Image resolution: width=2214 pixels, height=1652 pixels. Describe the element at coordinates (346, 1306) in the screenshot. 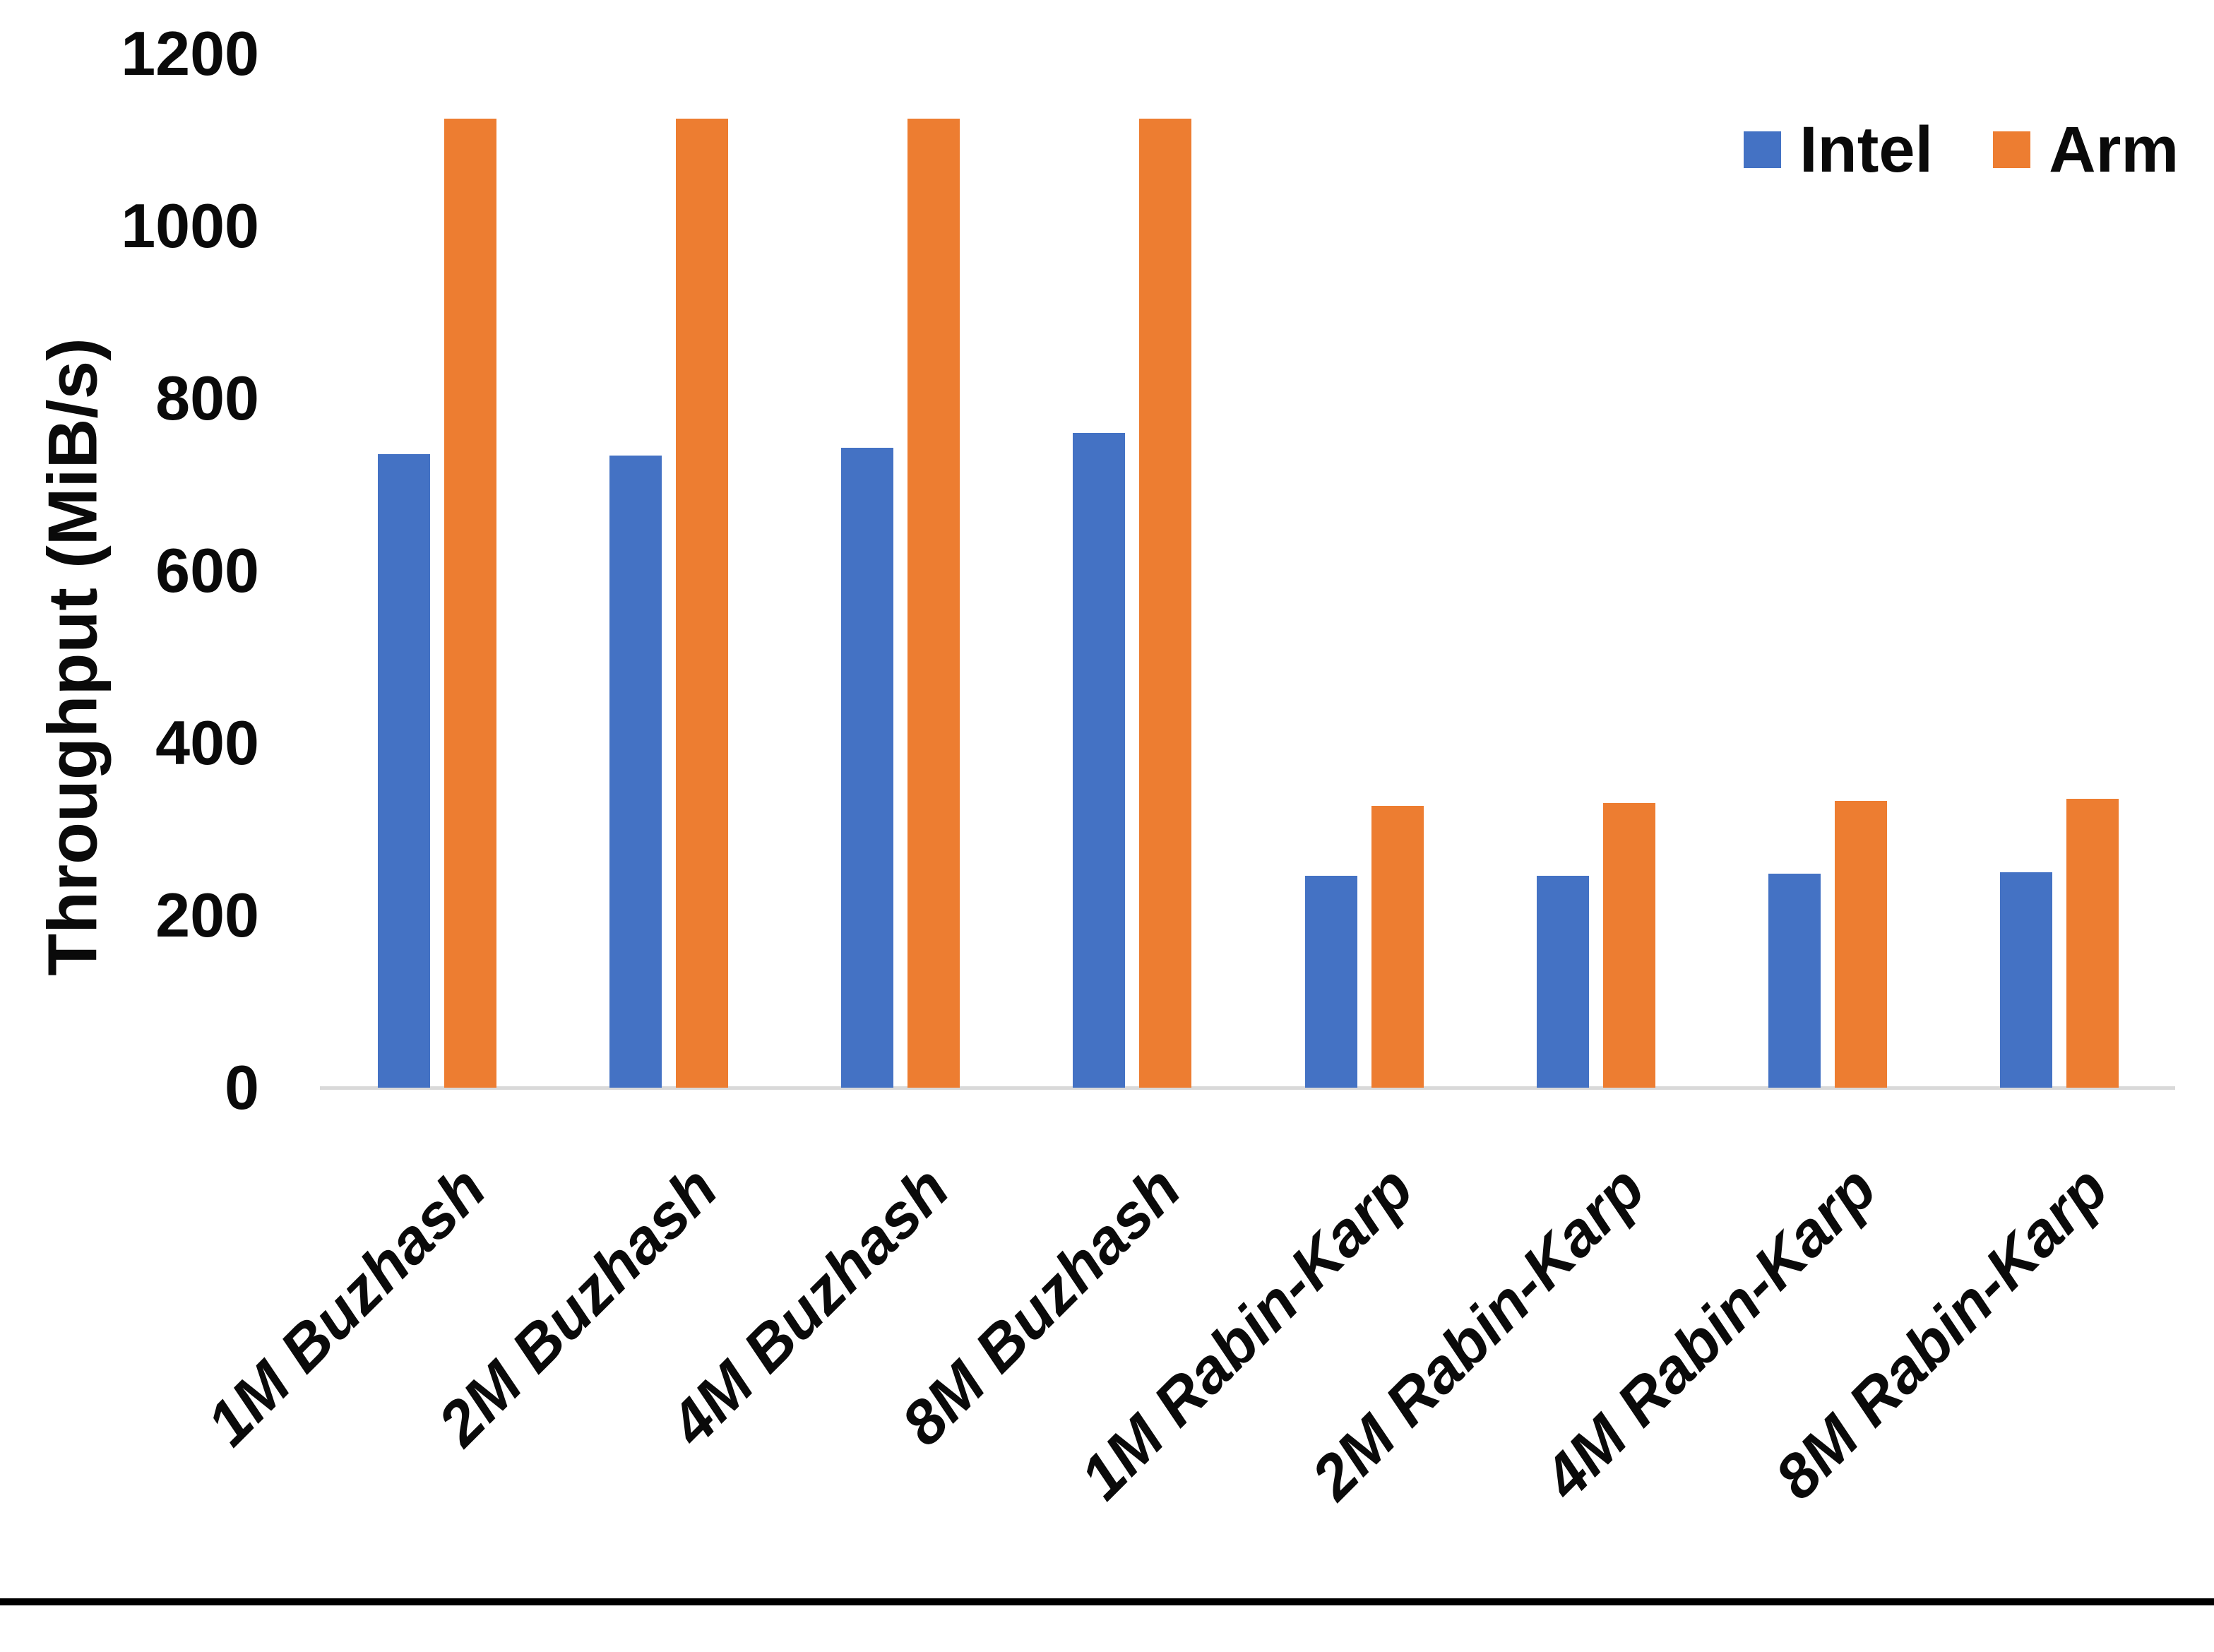

I see `x-category-label: 1M Buzhash` at that location.